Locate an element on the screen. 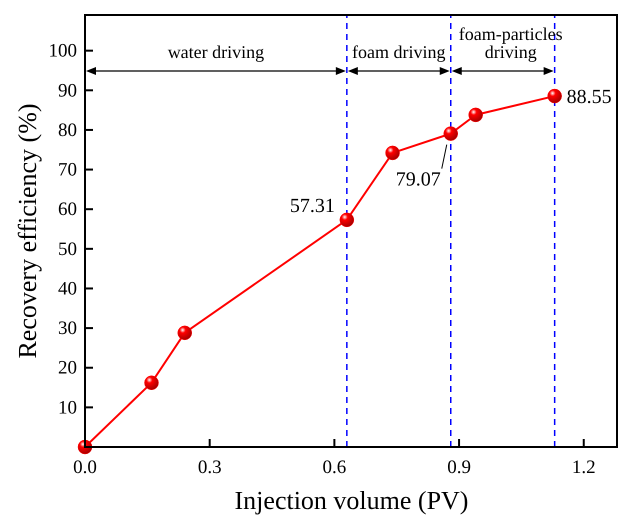  x-tick-label: 0.6 is located at coordinates (334, 467).